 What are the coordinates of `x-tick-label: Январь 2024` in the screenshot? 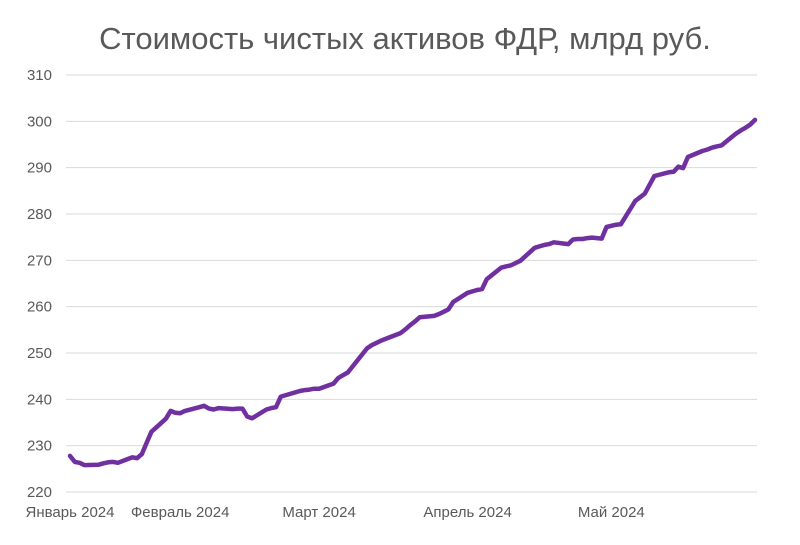 It's located at (70, 512).